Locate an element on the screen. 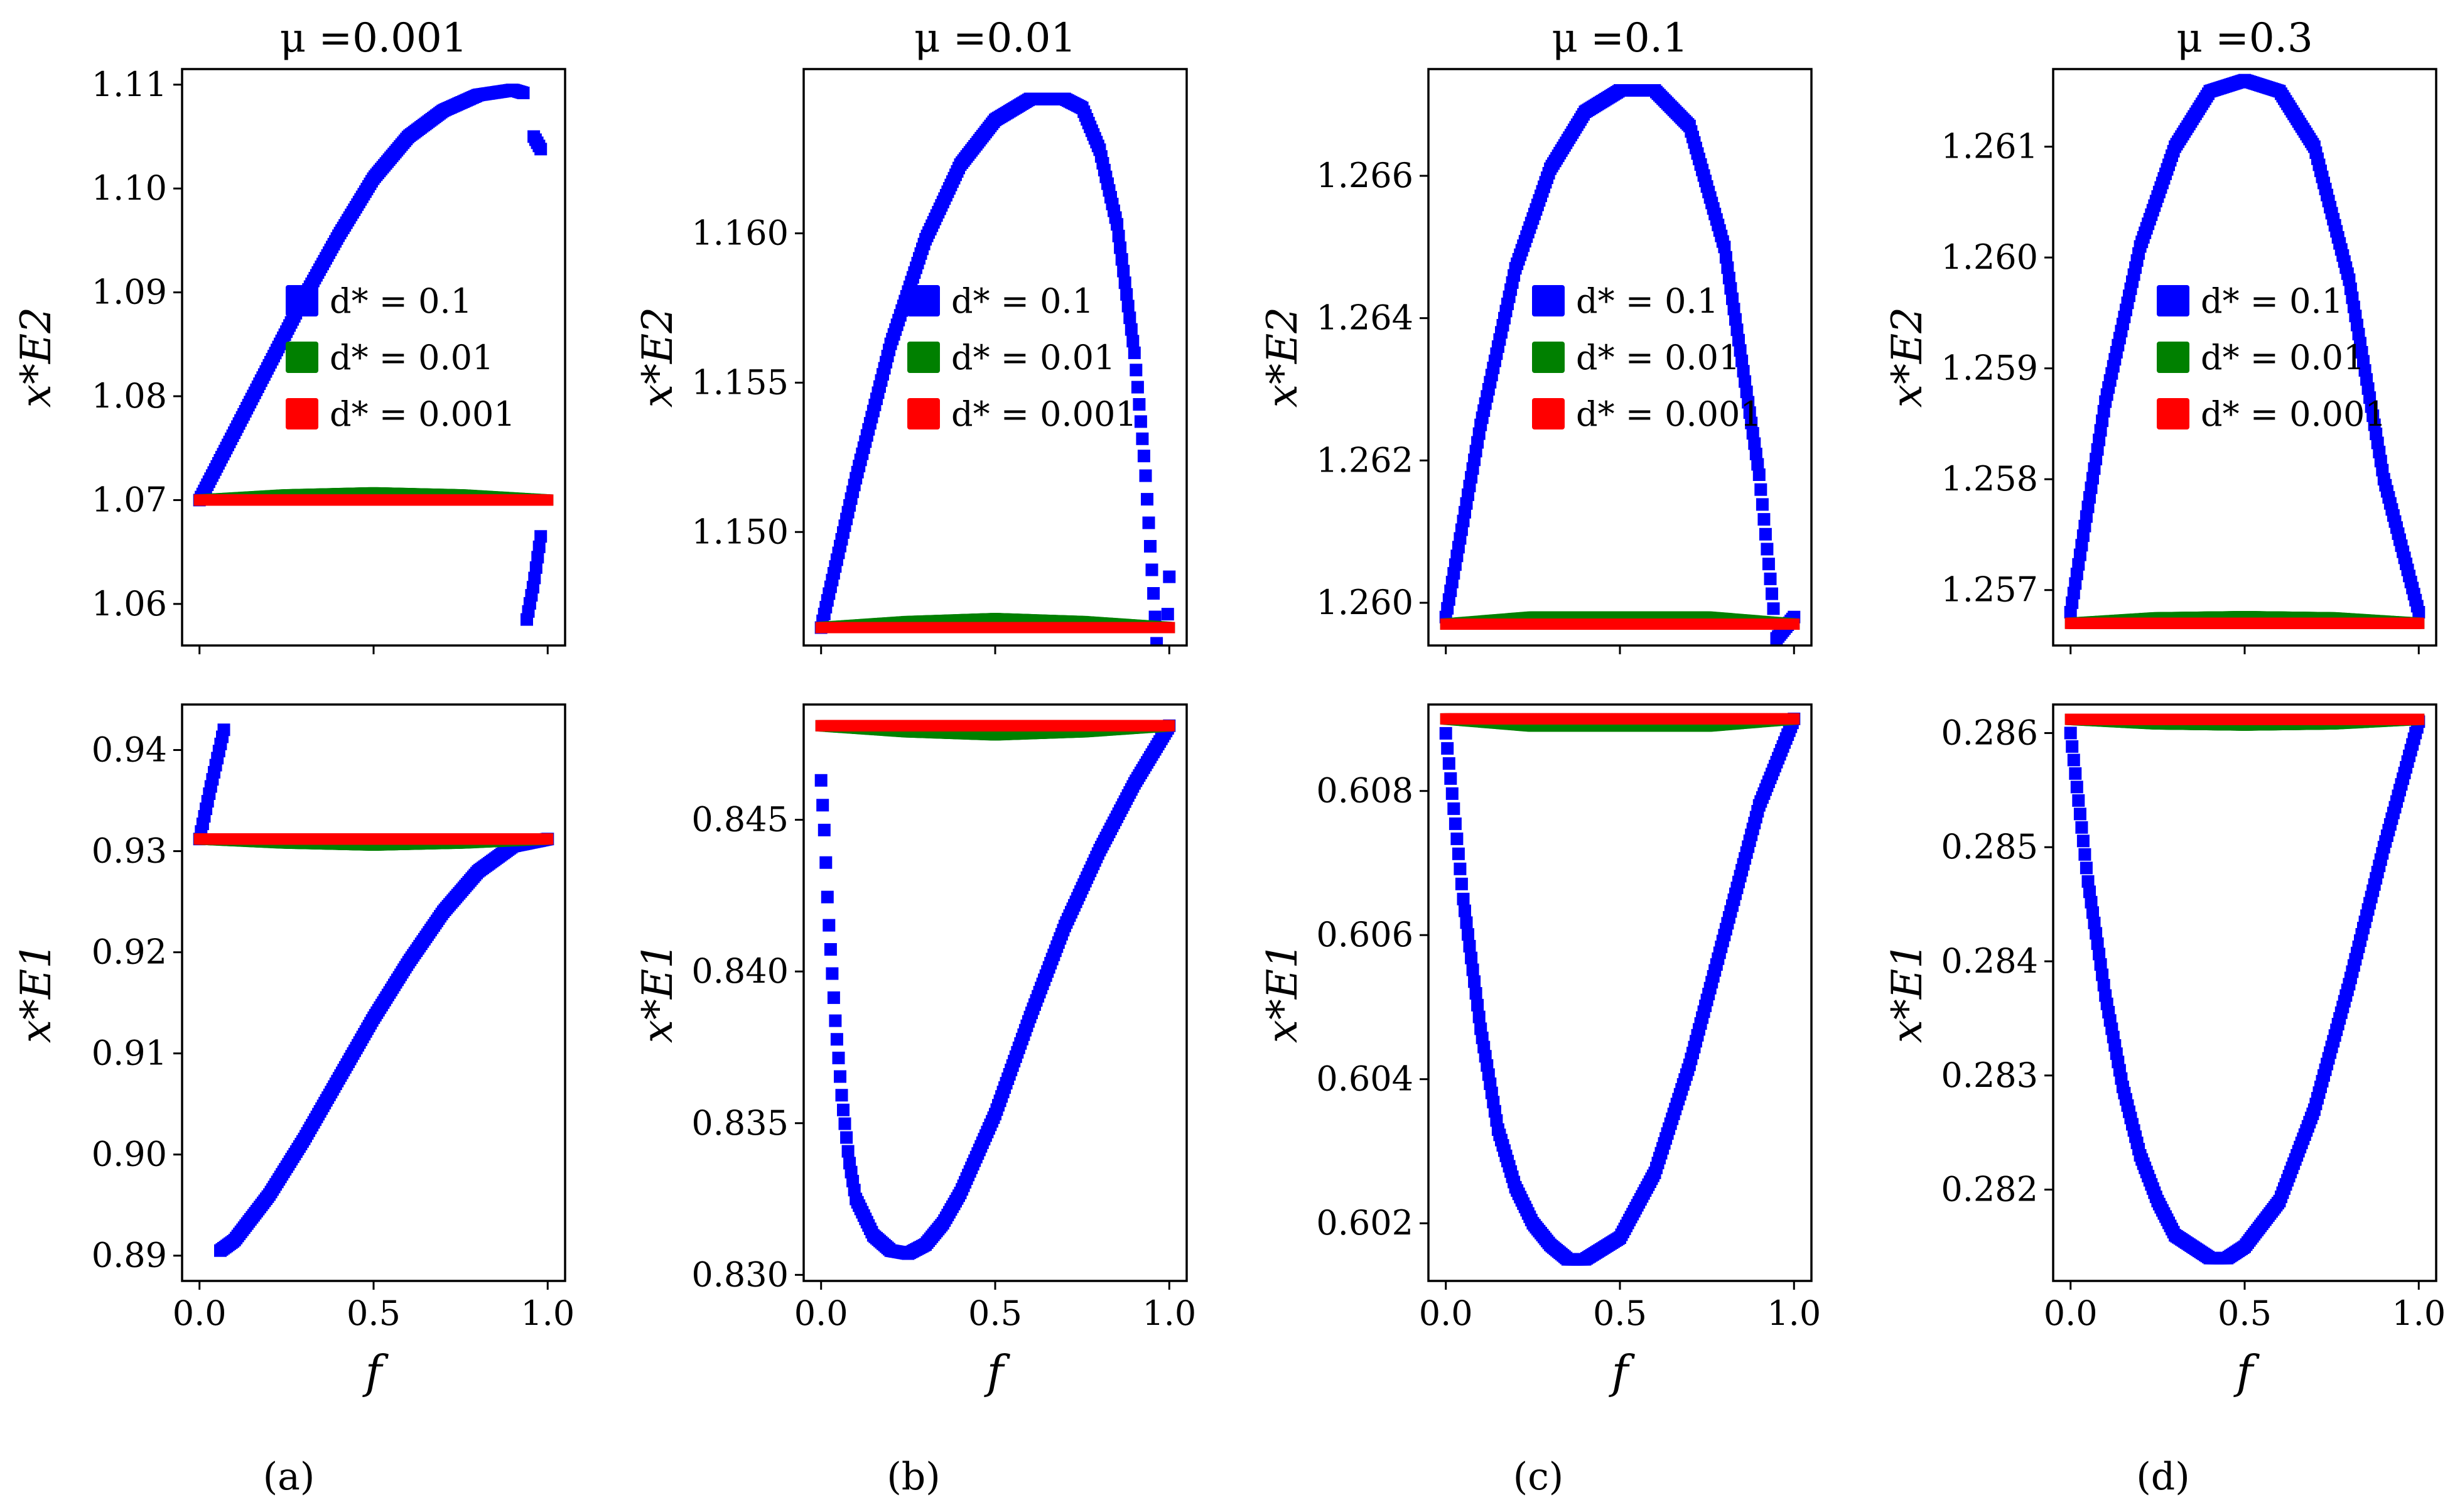  y-tick-label: 0.92 is located at coordinates (129, 952).